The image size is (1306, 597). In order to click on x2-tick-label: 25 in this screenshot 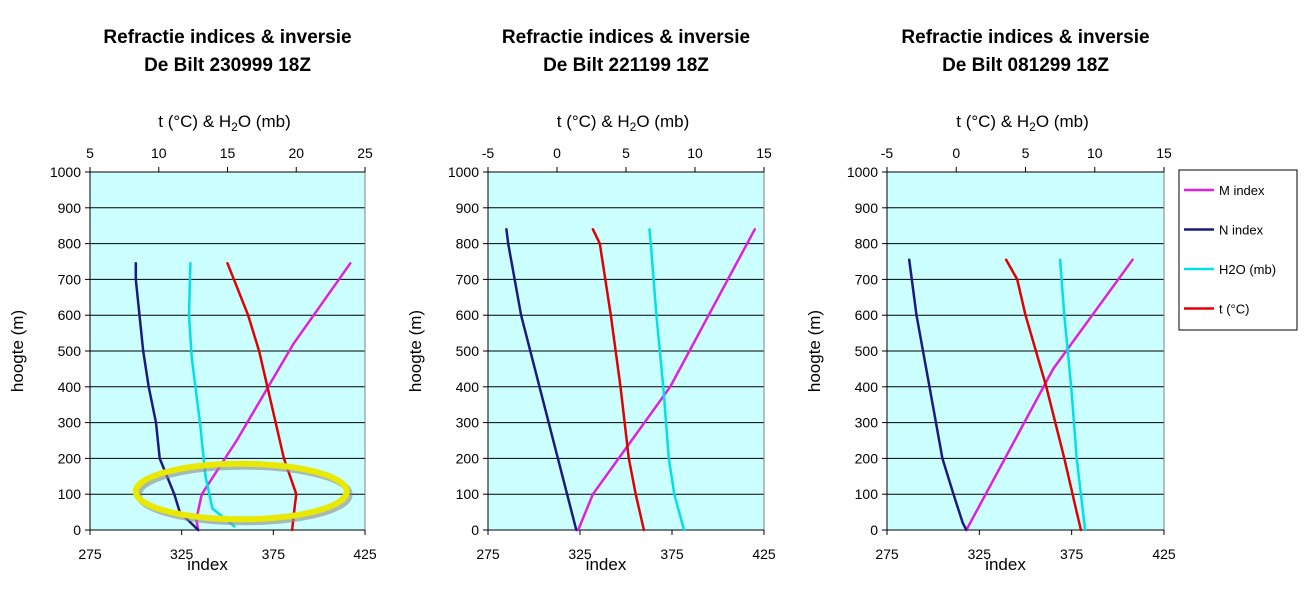, I will do `click(365, 153)`.